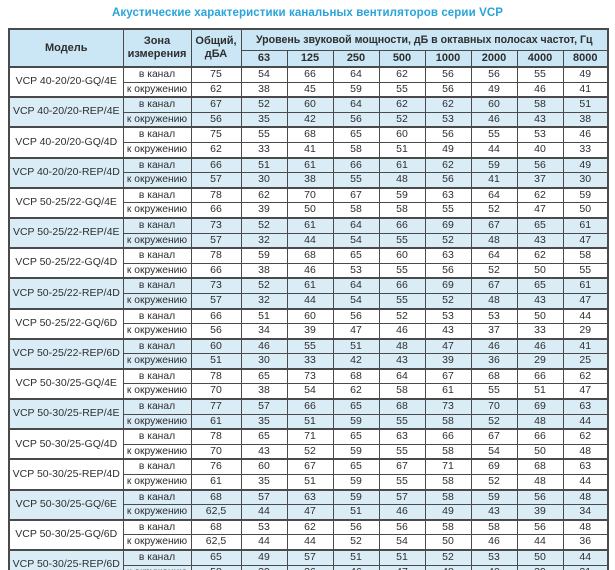  I want to click on value-cell-500hz: 55, so click(402, 240).